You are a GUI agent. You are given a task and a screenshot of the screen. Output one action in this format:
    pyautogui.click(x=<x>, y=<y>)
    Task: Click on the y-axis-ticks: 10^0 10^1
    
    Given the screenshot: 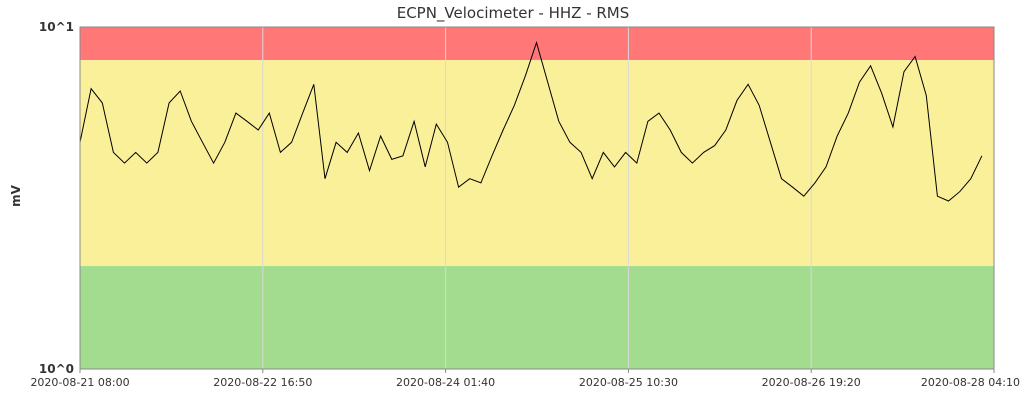 What is the action you would take?
    pyautogui.click(x=56, y=198)
    